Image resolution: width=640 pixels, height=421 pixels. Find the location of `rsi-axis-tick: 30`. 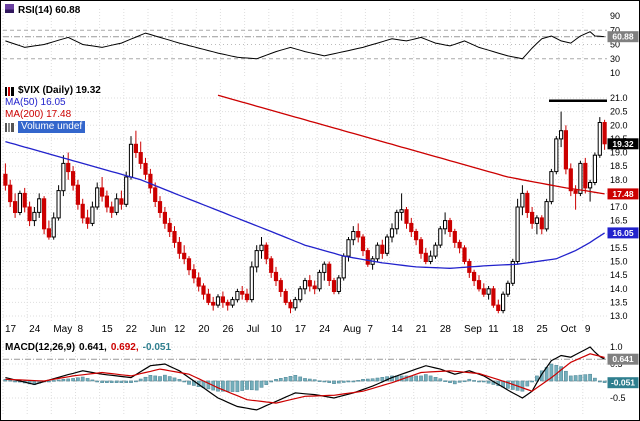

rsi-axis-tick: 30 is located at coordinates (615, 59).